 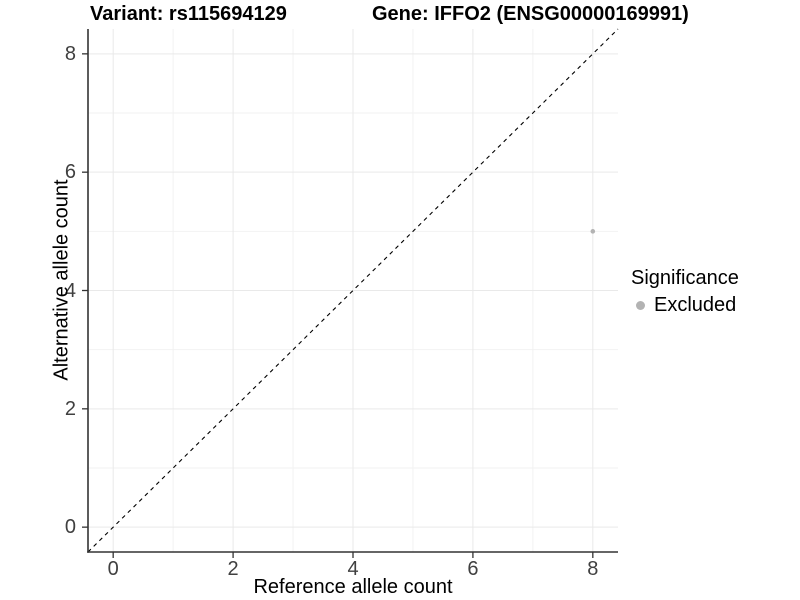 I want to click on y-tick-label: 8, so click(x=70, y=53).